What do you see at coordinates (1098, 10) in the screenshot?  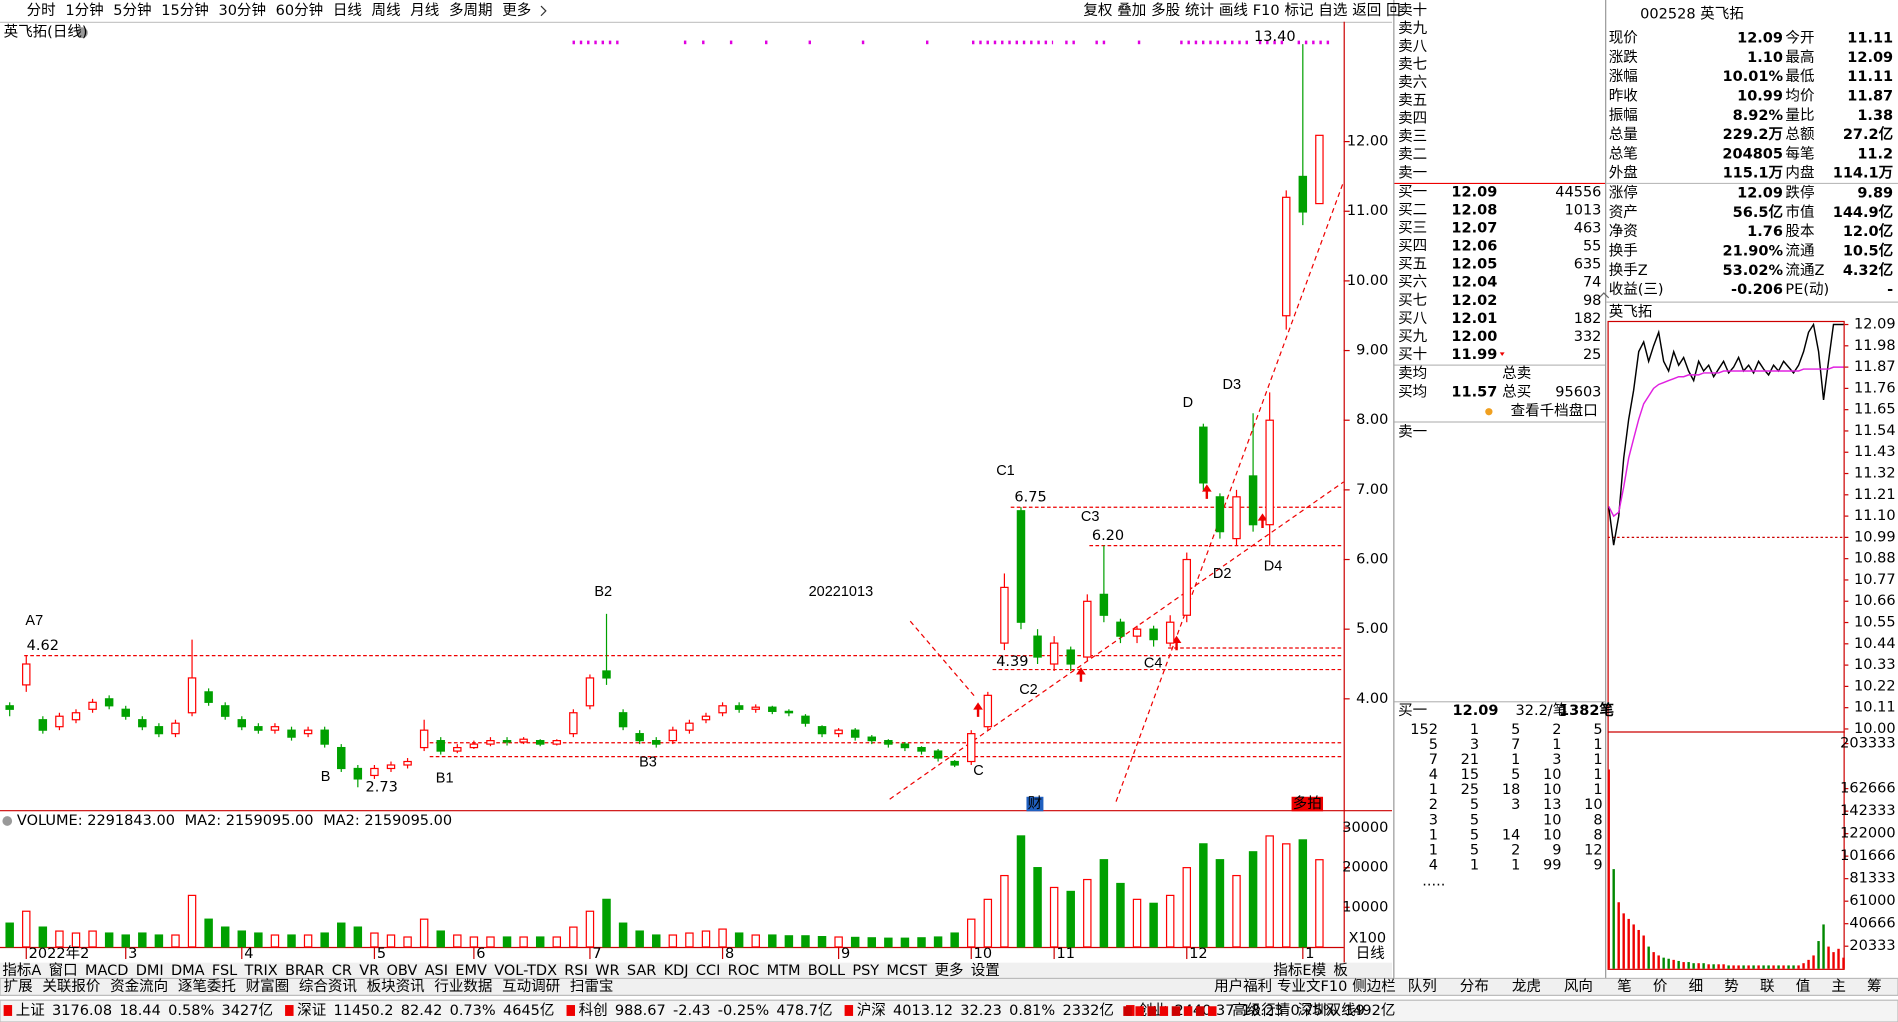 I see `toolbar-button: 复权` at bounding box center [1098, 10].